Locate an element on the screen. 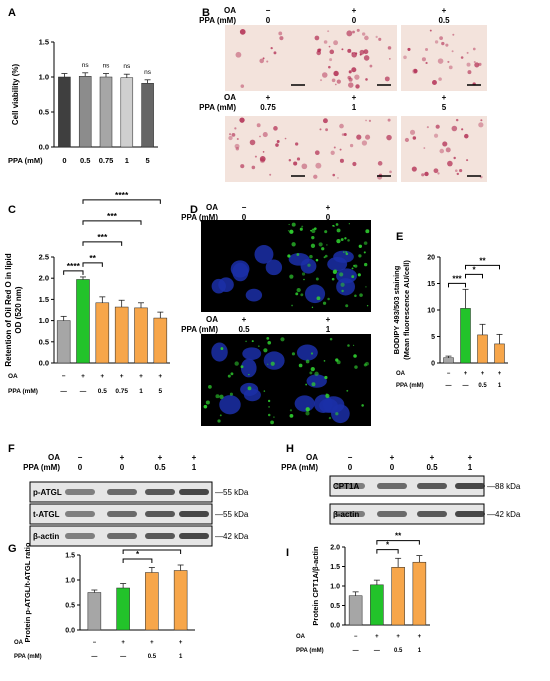 The width and height of the screenshot is (550, 681). ppa-value: 5 is located at coordinates (444, 107).